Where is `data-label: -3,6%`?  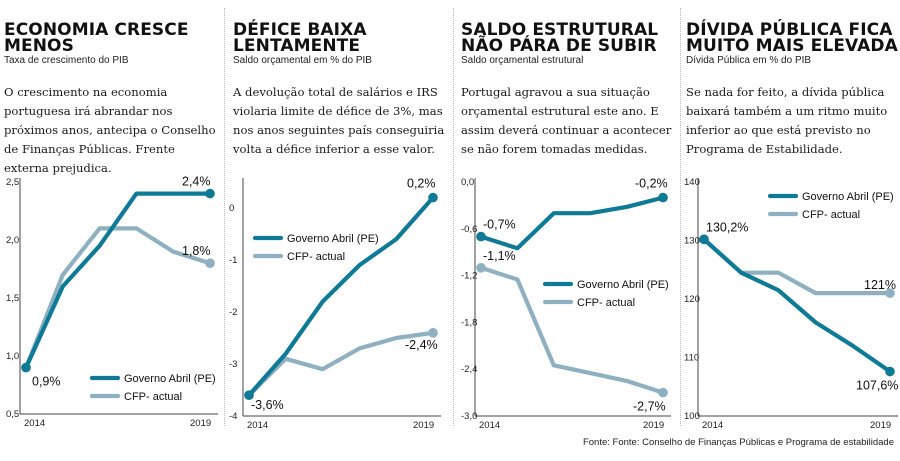
data-label: -3,6% is located at coordinates (267, 405).